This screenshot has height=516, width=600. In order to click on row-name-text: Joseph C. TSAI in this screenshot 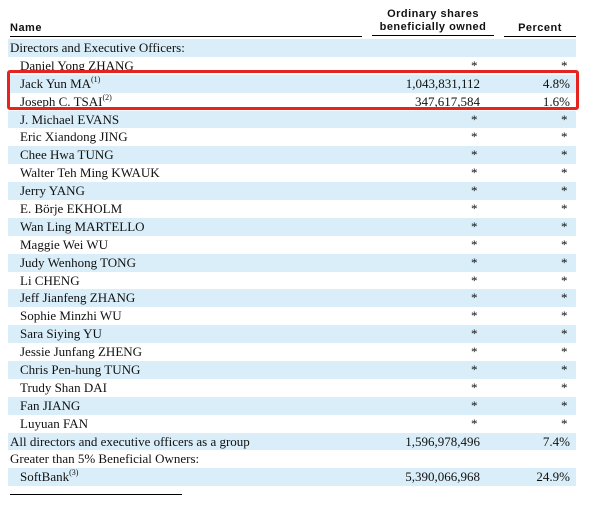, I will do `click(61, 101)`.